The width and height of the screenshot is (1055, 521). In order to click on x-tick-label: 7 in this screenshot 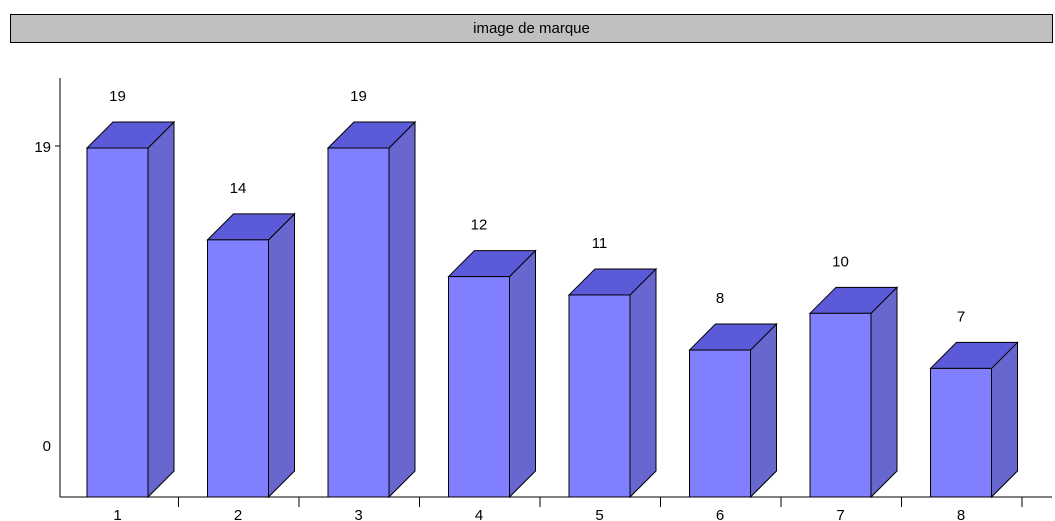, I will do `click(840, 514)`.